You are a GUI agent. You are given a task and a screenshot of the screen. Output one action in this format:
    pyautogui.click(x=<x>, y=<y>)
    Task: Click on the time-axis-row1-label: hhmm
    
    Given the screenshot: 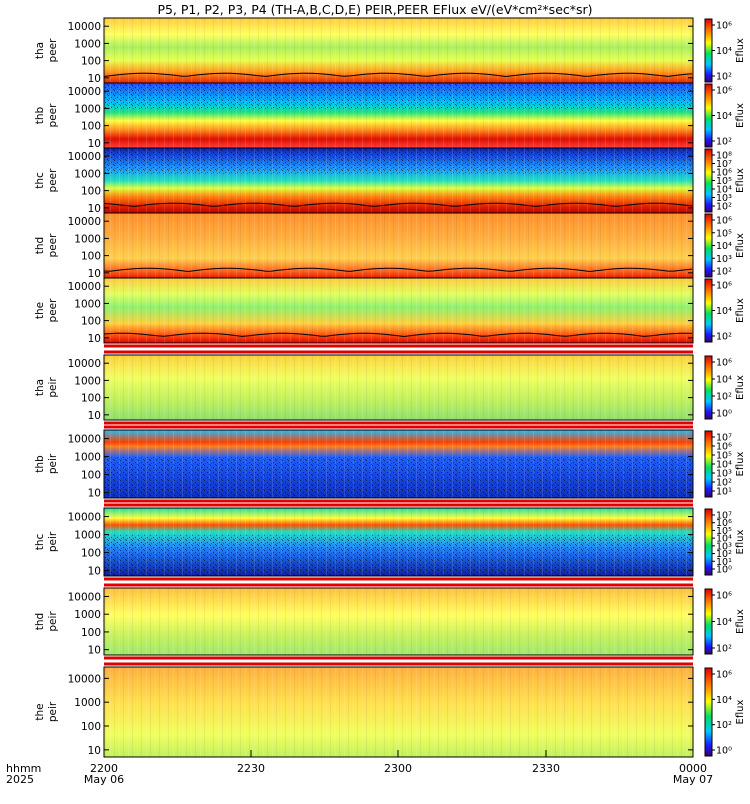 What is the action you would take?
    pyautogui.click(x=23, y=768)
    